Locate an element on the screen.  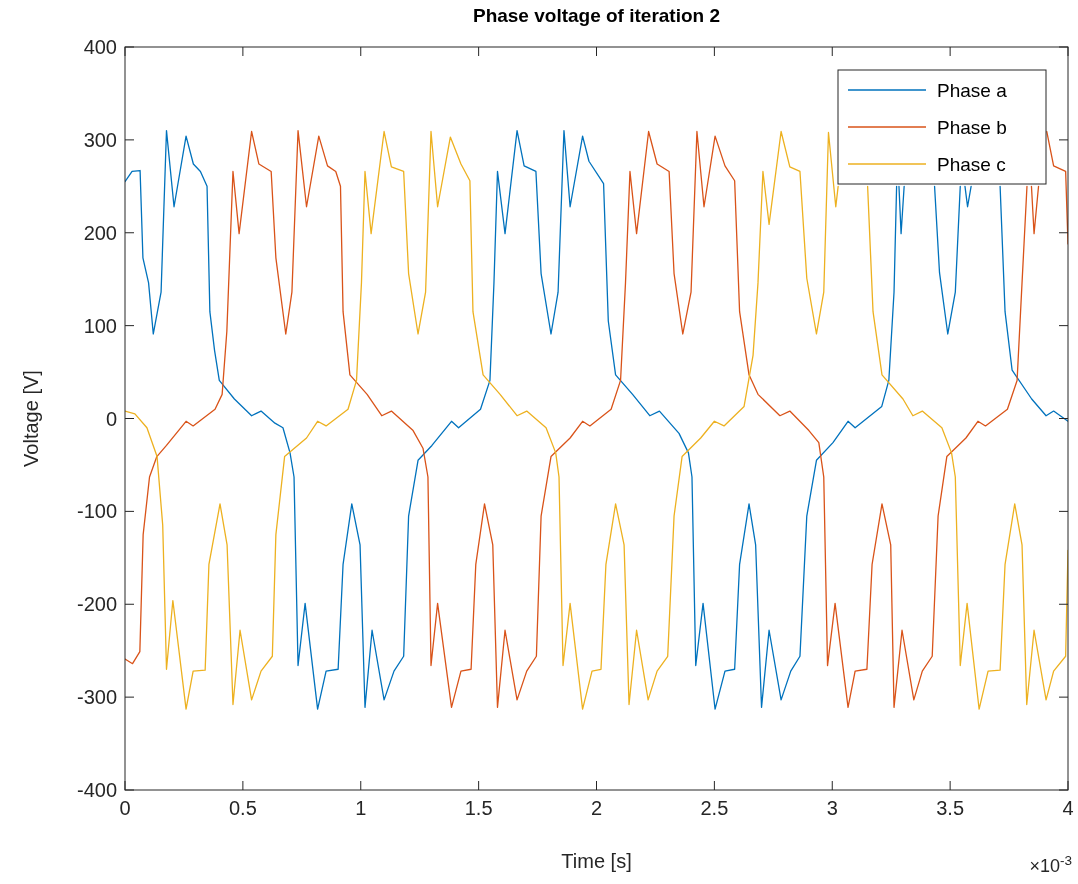
x-tick-label: 2 is located at coordinates (596, 808).